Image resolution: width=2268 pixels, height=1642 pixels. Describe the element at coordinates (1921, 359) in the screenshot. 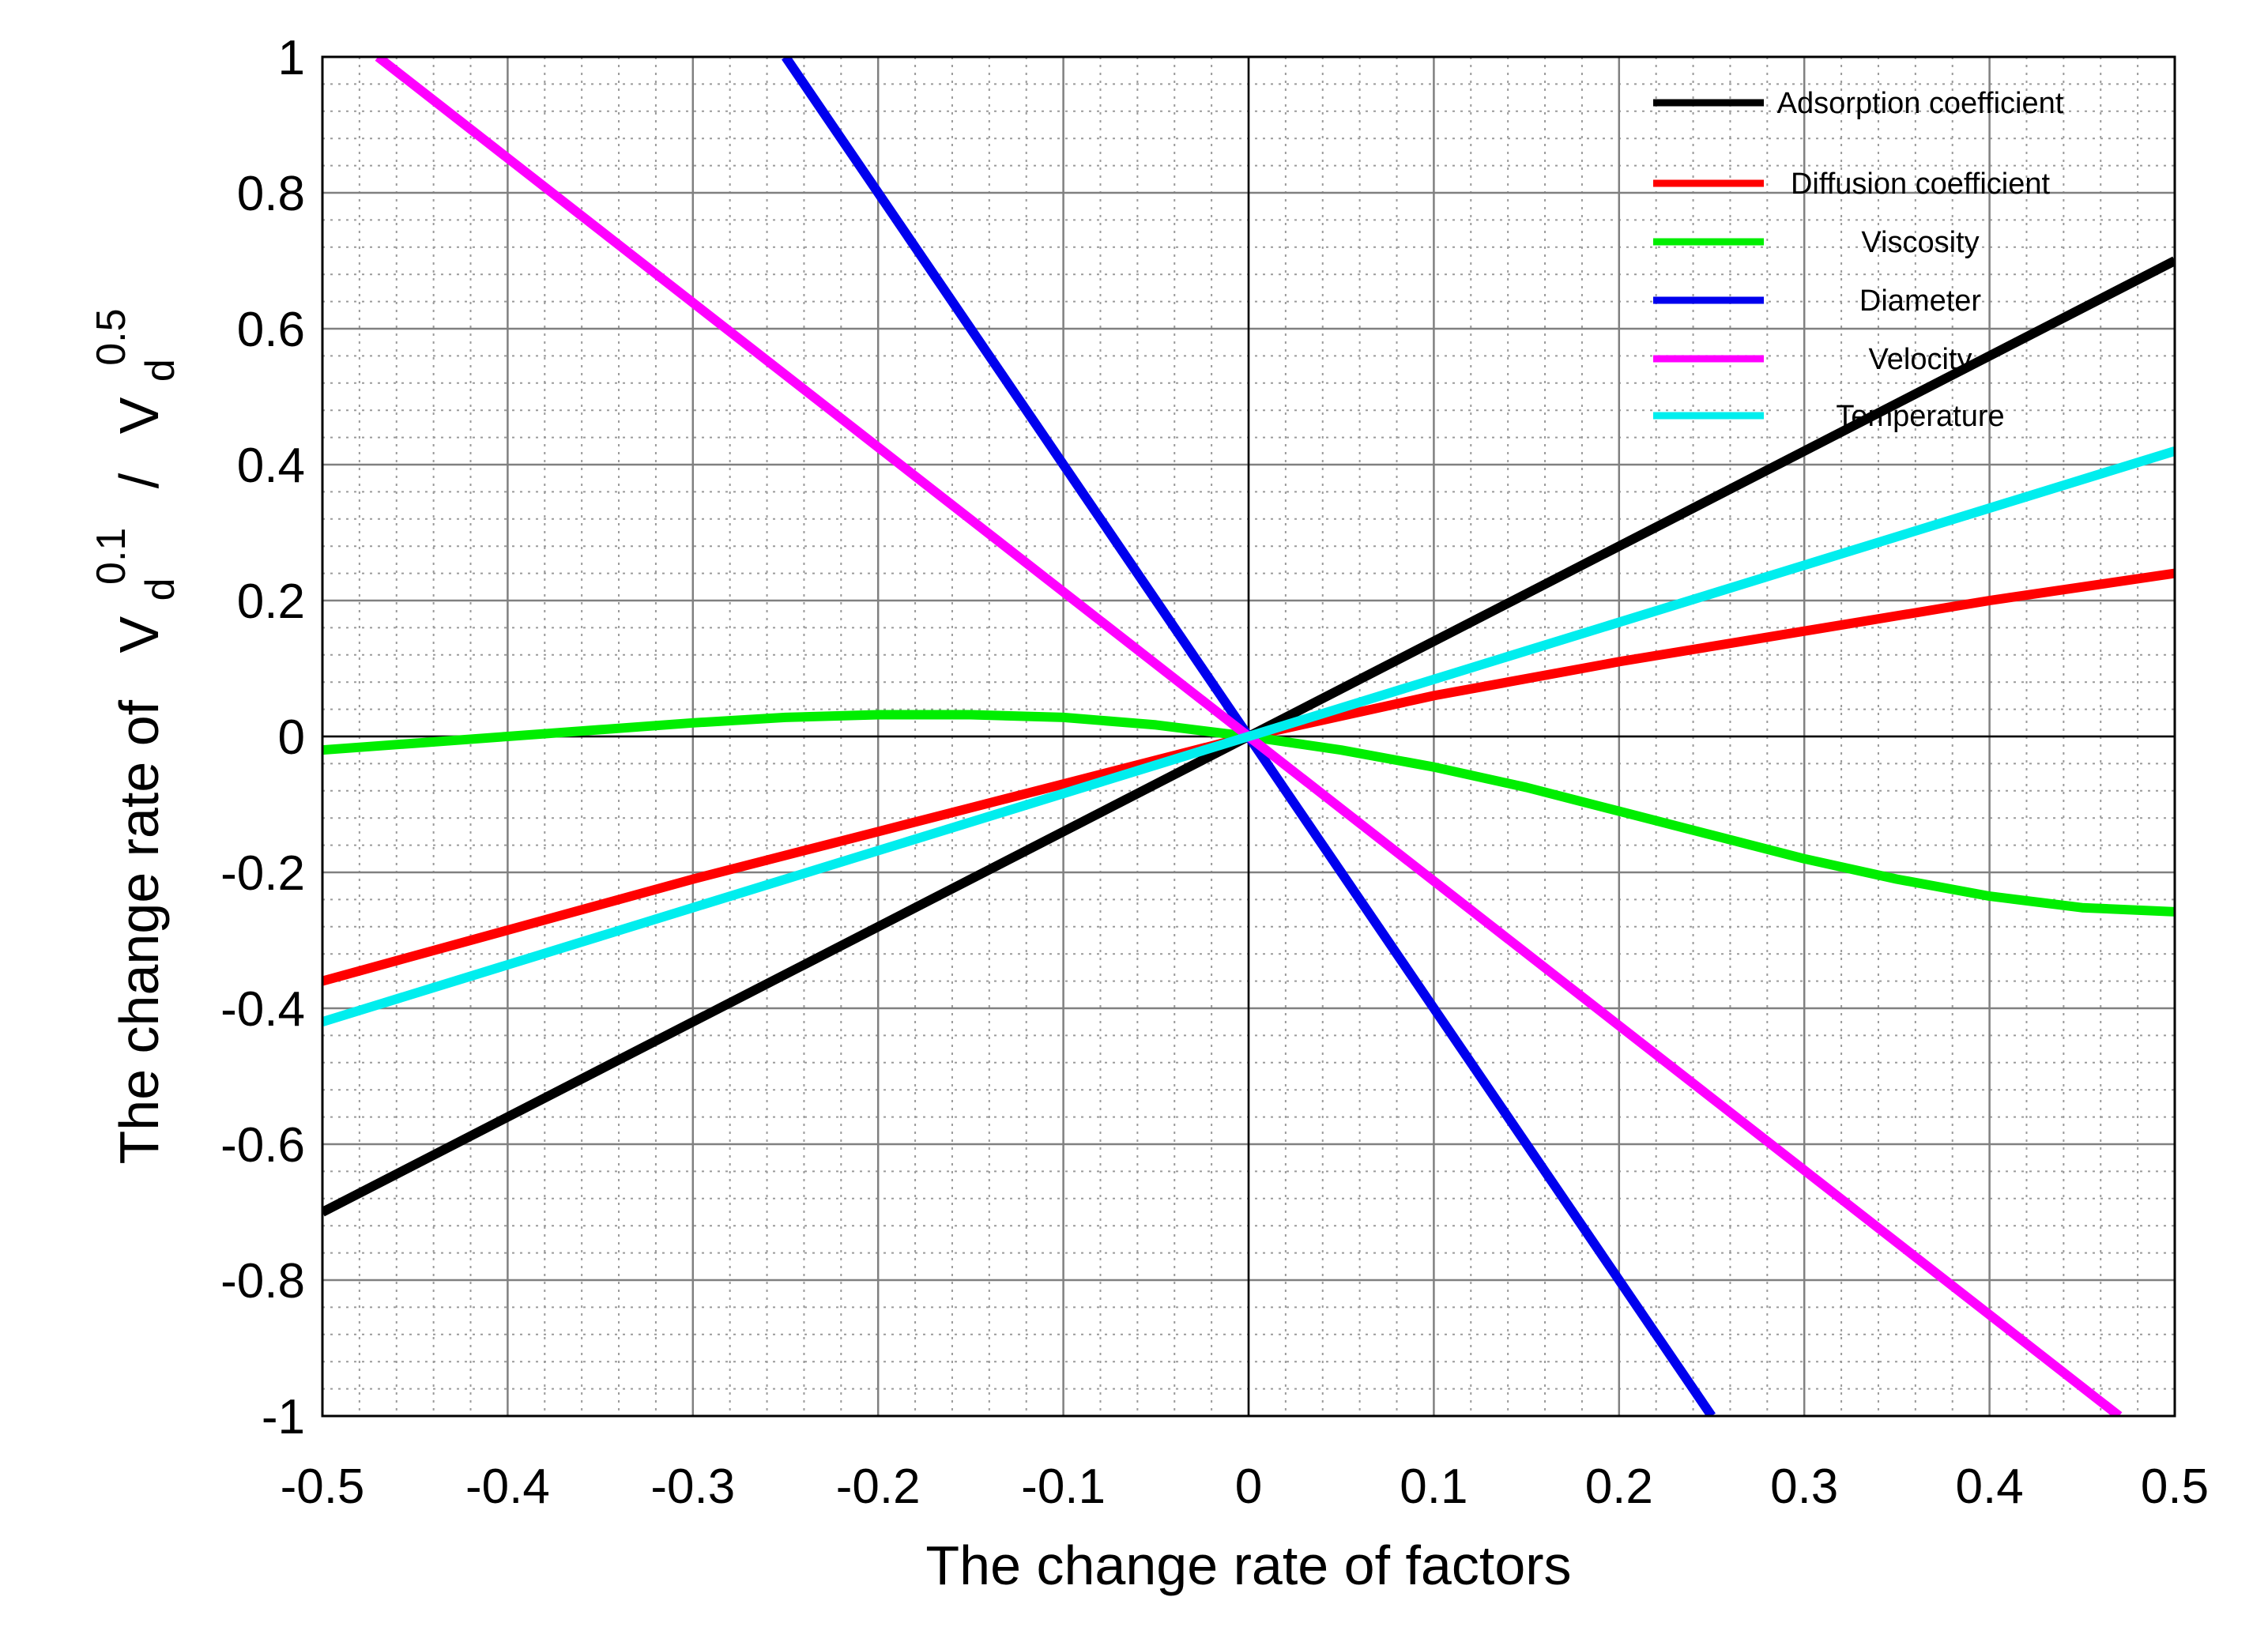

I see `legend-label-velocity: Velocity` at that location.